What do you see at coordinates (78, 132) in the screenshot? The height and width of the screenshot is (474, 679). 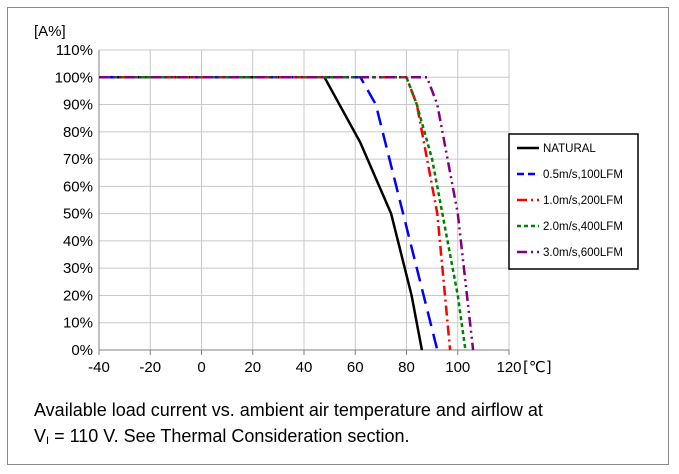 I see `y-tick-label: 80%` at bounding box center [78, 132].